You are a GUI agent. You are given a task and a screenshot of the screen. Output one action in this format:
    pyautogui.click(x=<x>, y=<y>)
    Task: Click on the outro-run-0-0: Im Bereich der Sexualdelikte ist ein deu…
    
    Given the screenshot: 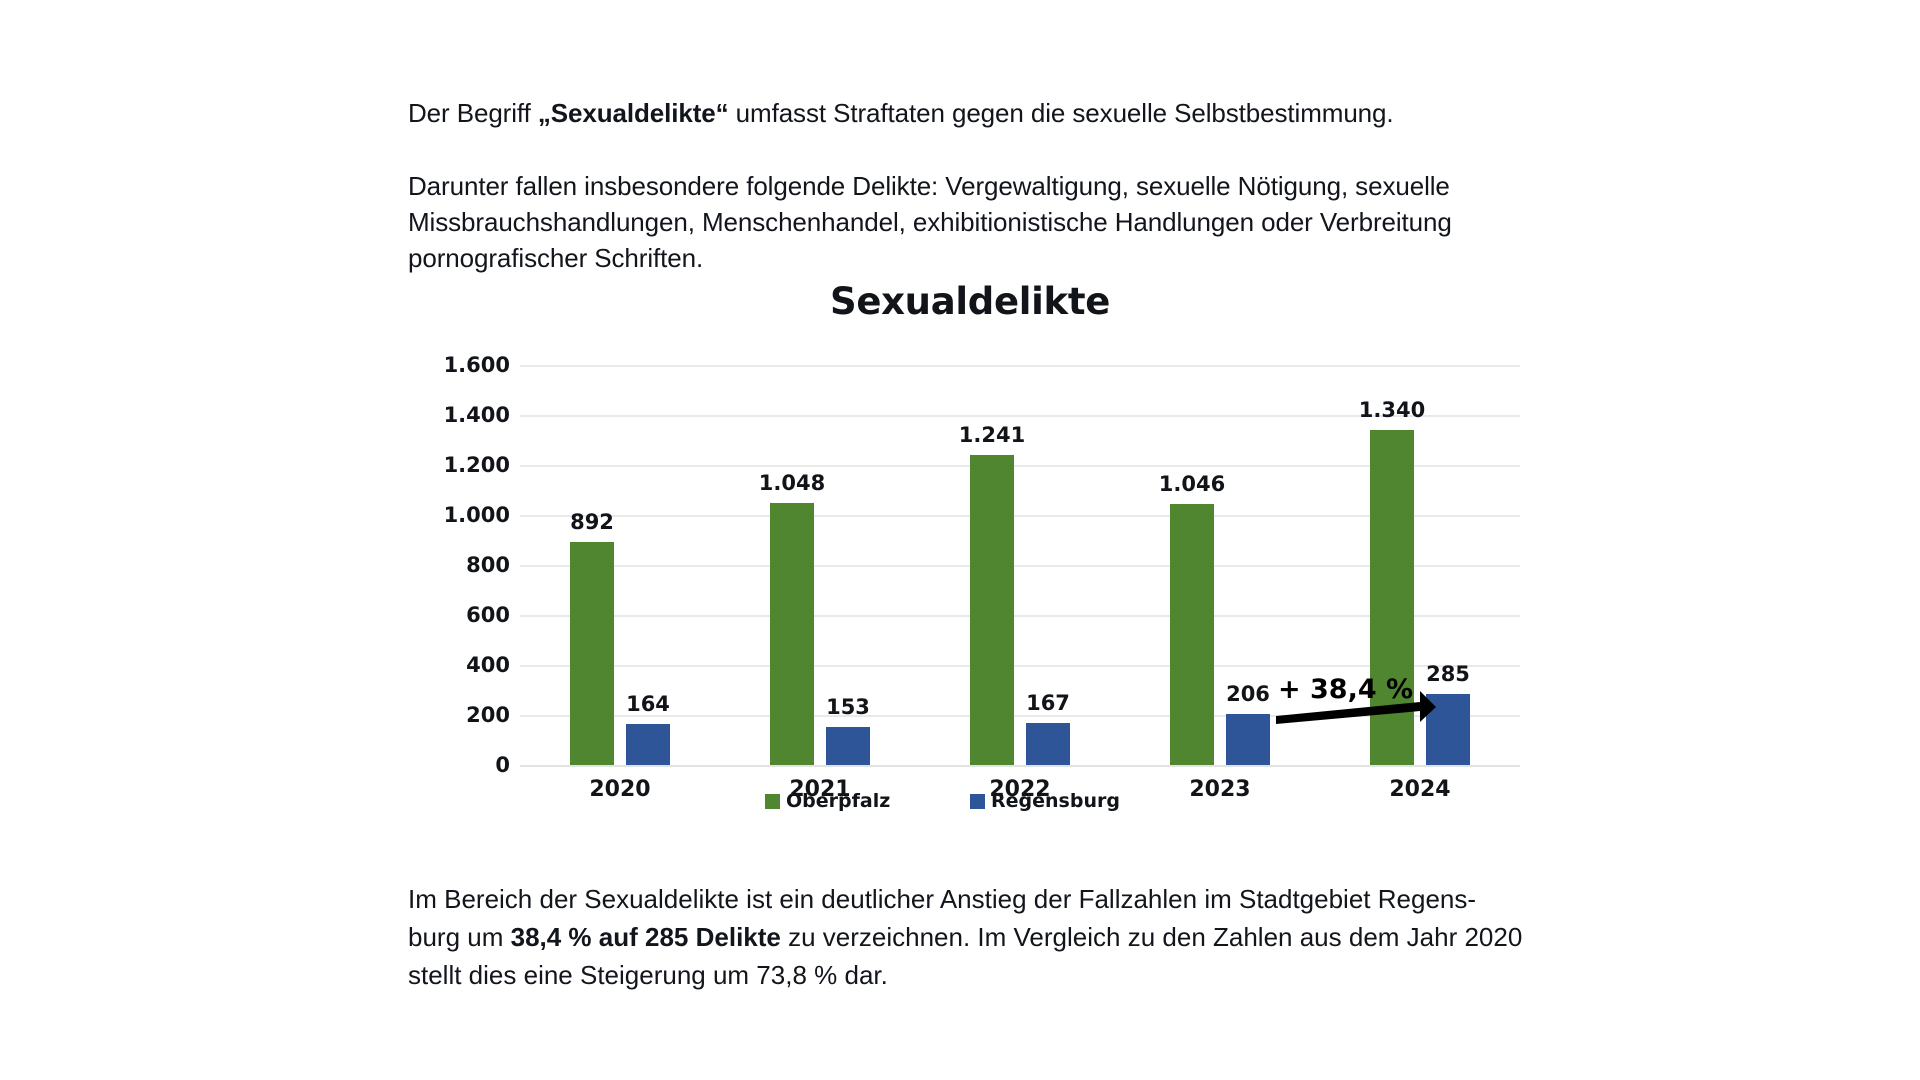 What is the action you would take?
    pyautogui.click(x=942, y=899)
    